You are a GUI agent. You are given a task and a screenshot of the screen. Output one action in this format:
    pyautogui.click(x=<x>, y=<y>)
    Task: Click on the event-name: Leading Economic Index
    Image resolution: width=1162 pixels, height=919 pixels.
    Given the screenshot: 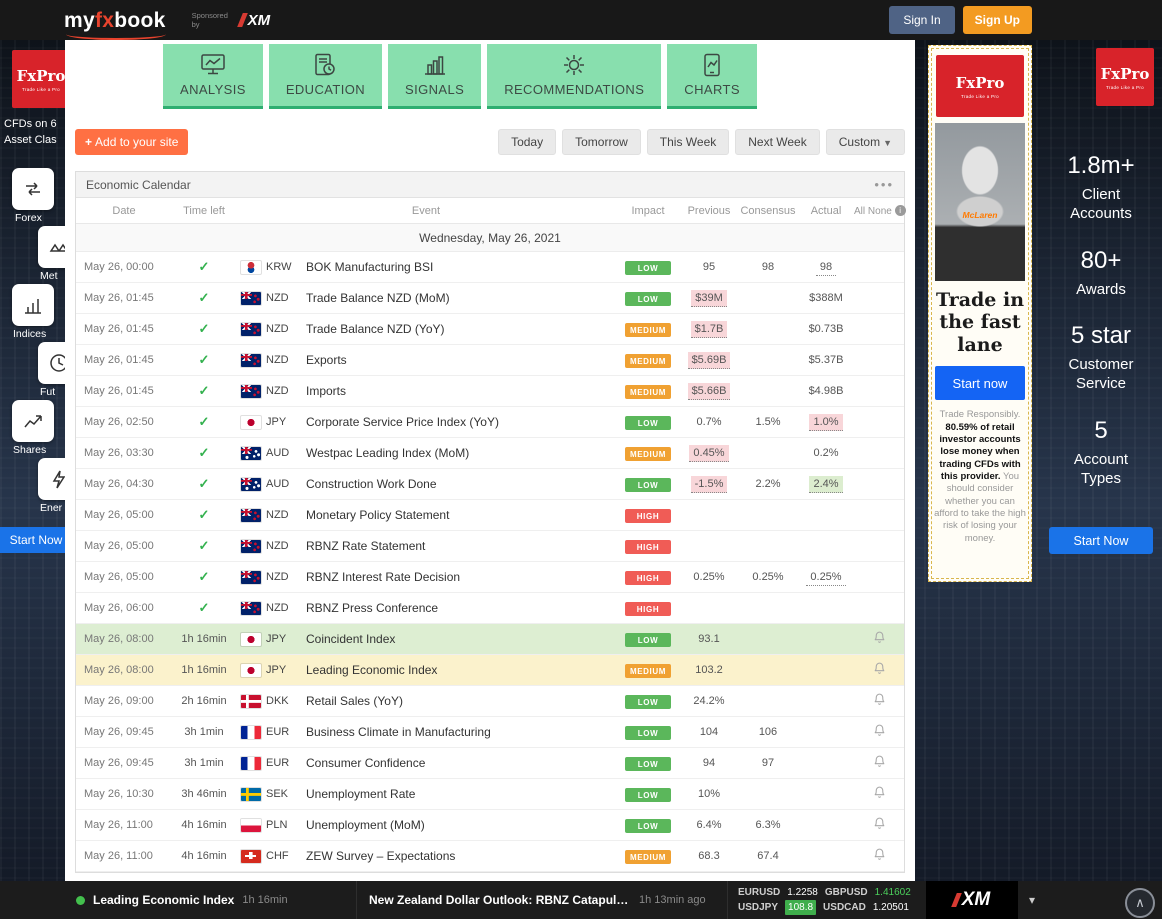 What is the action you would take?
    pyautogui.click(x=372, y=670)
    